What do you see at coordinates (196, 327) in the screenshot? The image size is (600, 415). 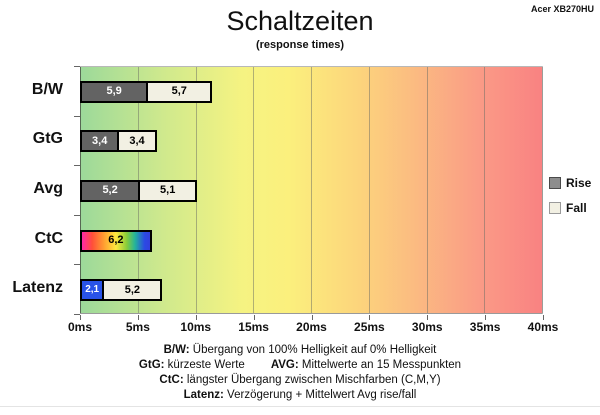 I see `x-axis-label: 10ms` at bounding box center [196, 327].